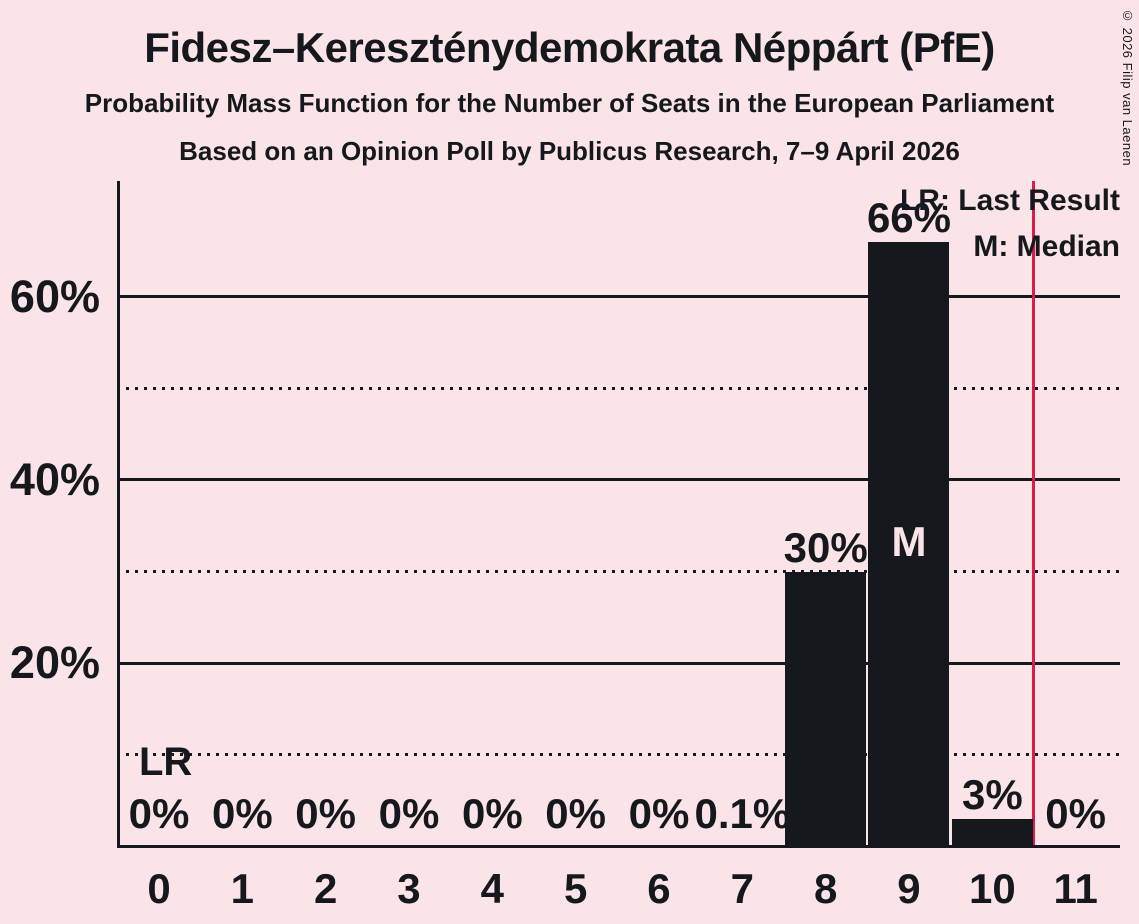 Image resolution: width=1139 pixels, height=924 pixels. Describe the element at coordinates (326, 813) in the screenshot. I see `value-label-seats-2: 0%` at that location.